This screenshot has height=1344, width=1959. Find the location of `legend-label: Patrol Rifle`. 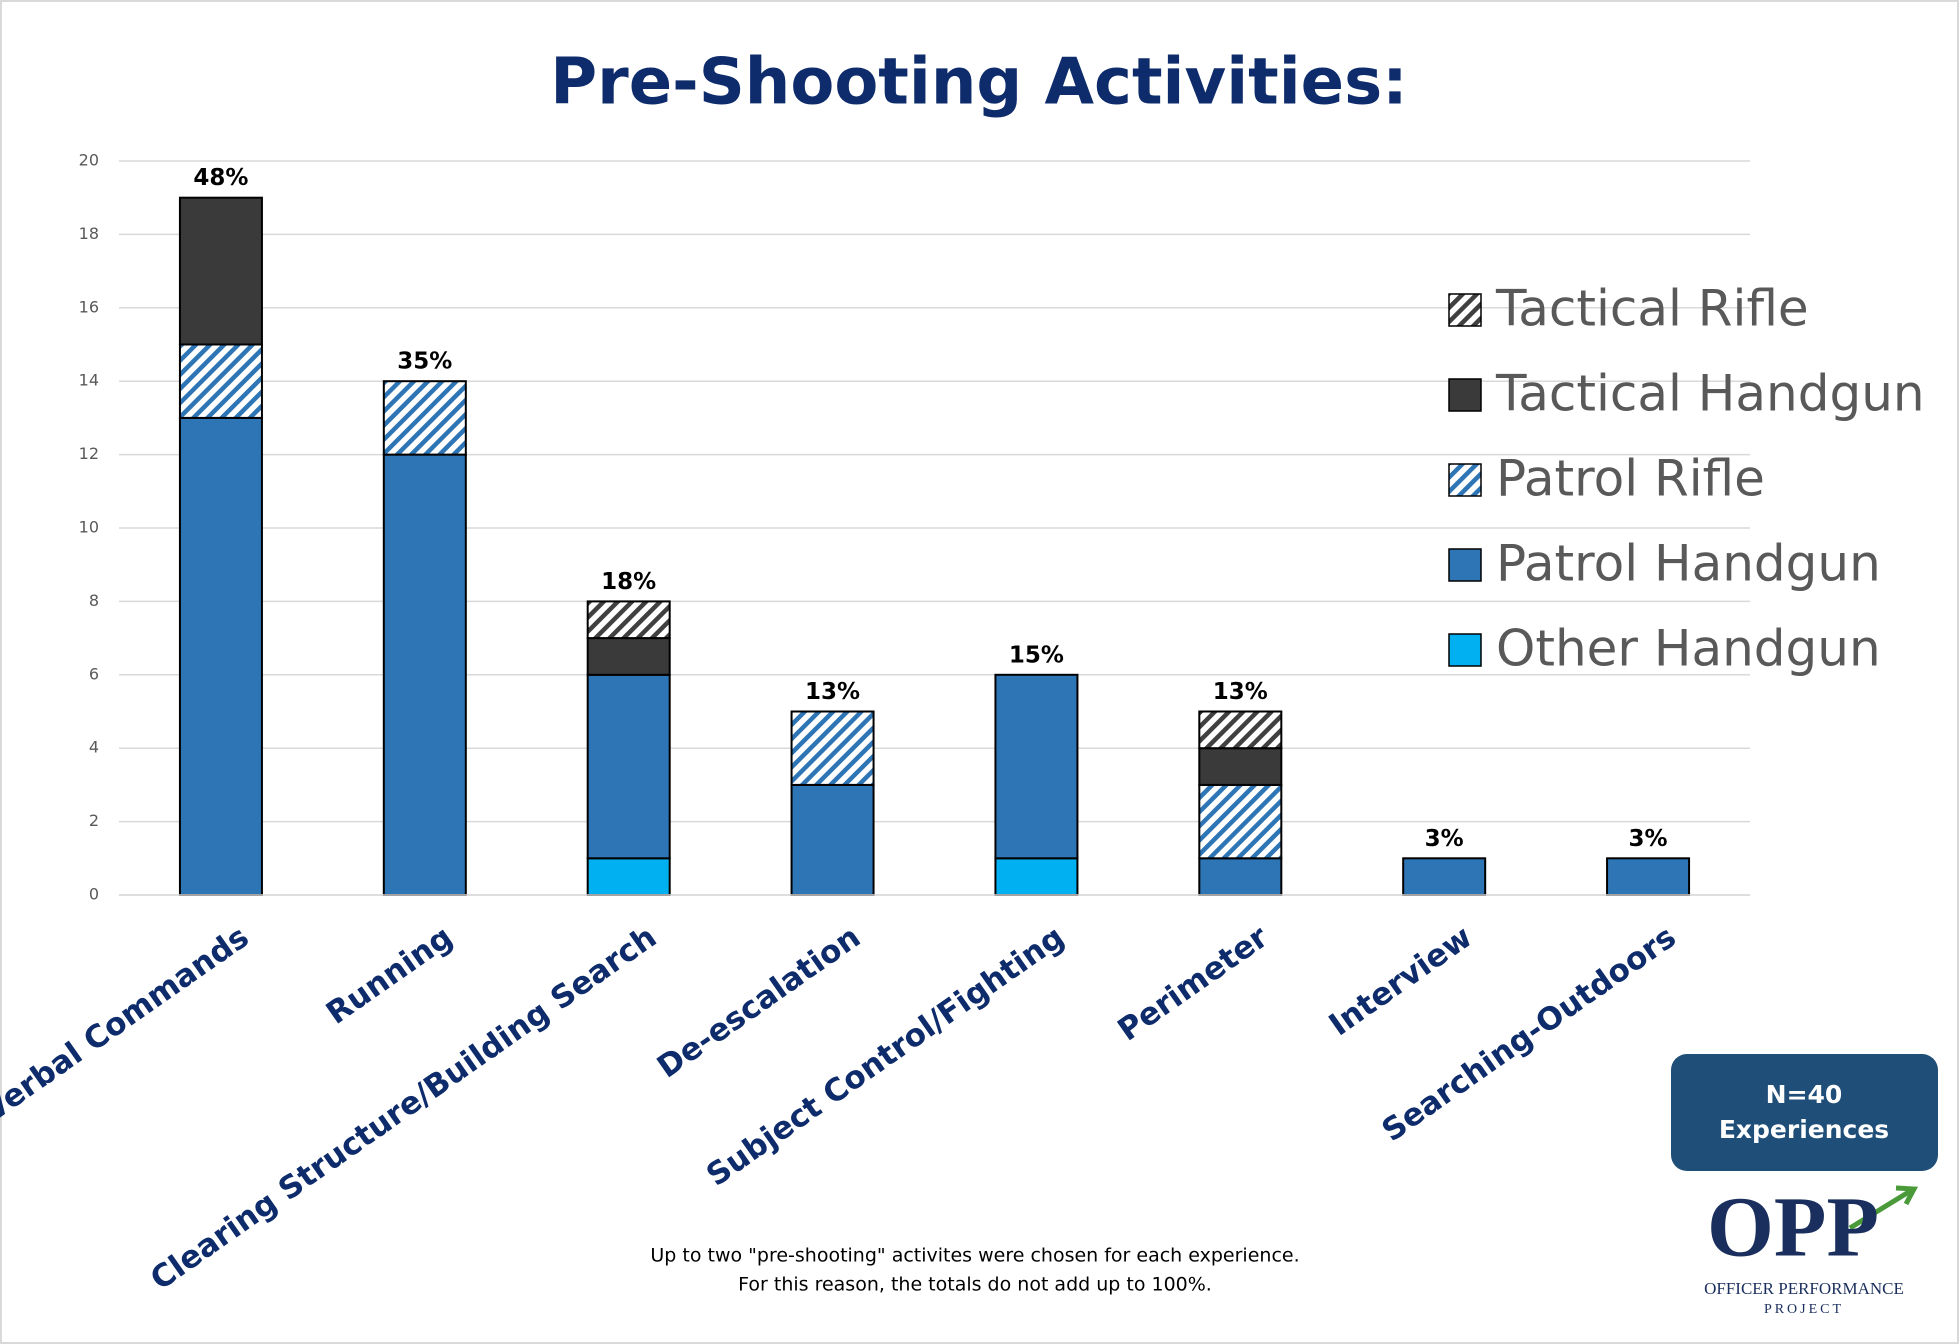

legend-label: Patrol Rifle is located at coordinates (1630, 479).